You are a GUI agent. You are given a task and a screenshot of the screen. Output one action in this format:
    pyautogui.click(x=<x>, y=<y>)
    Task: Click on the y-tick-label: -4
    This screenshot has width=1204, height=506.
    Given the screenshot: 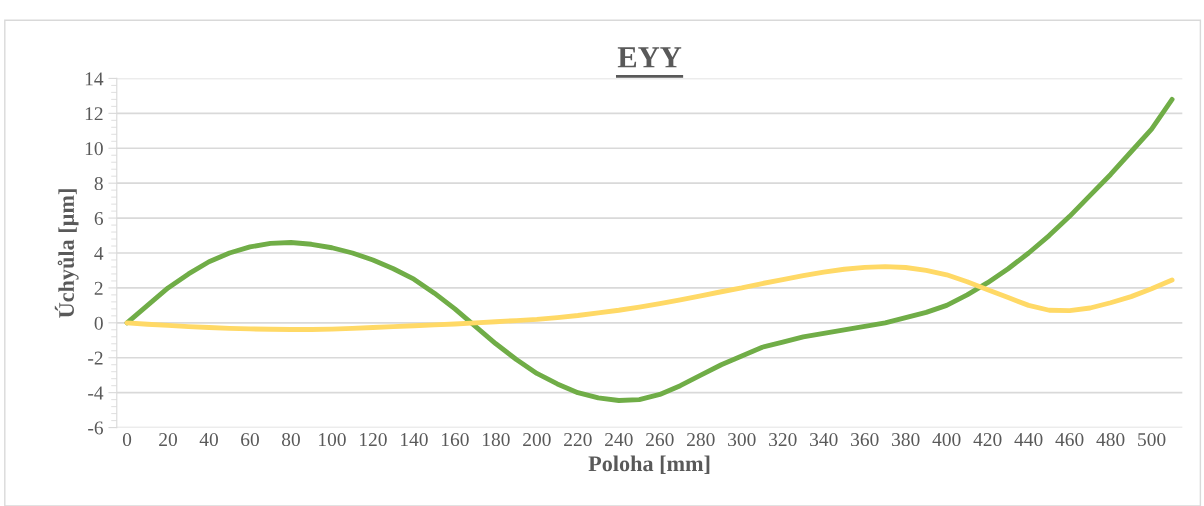 What is the action you would take?
    pyautogui.click(x=96, y=393)
    